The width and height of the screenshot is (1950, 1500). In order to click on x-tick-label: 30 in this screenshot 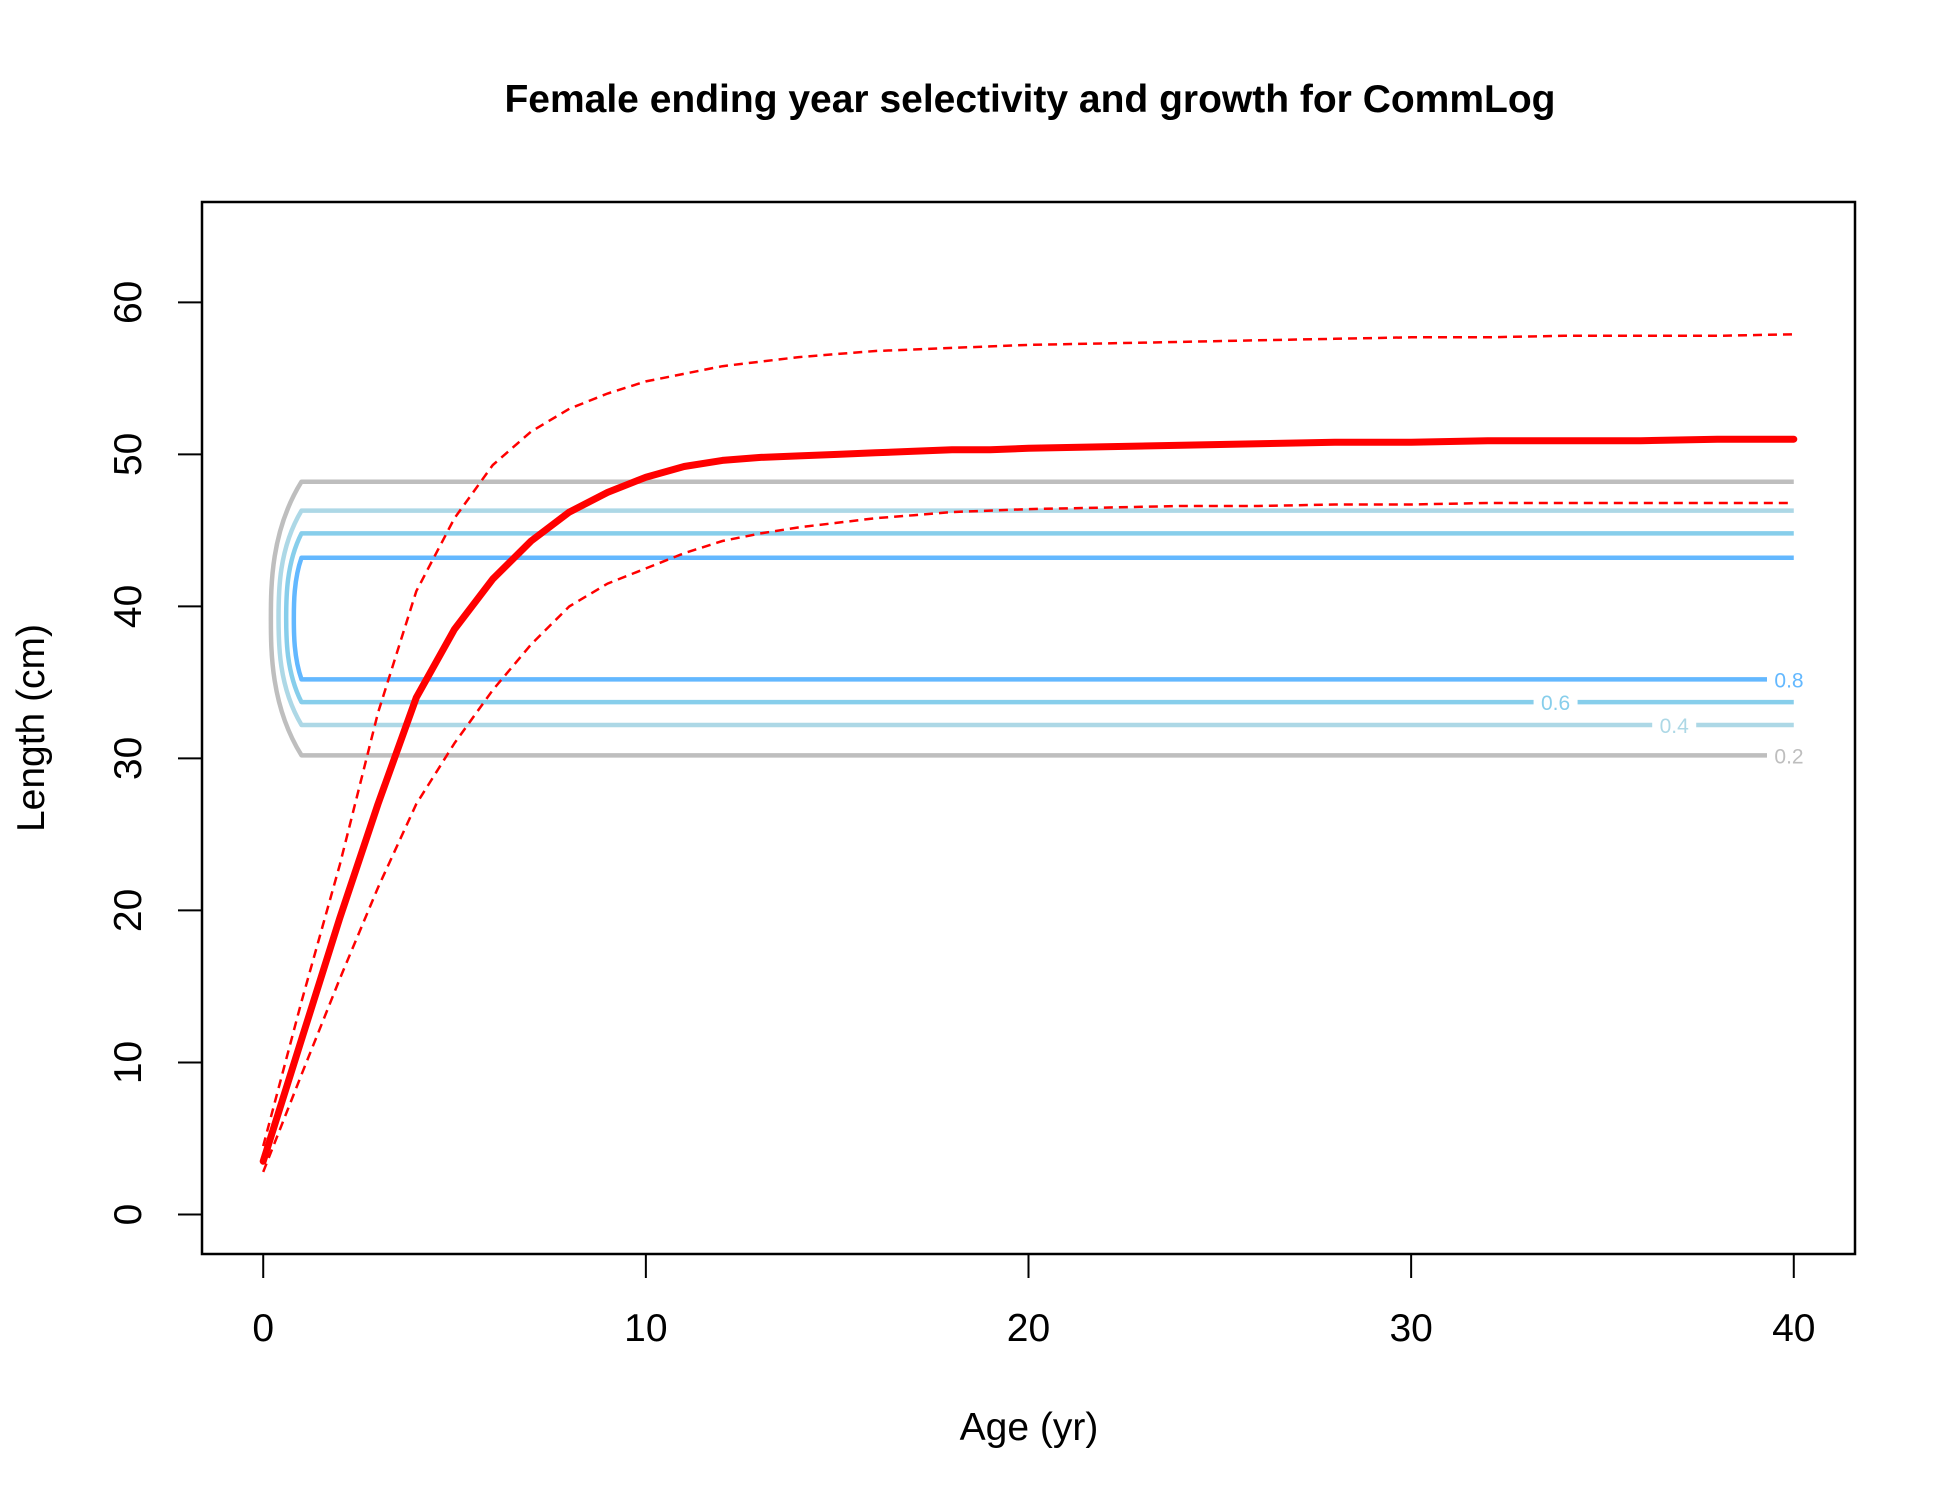, I will do `click(1410, 1328)`.